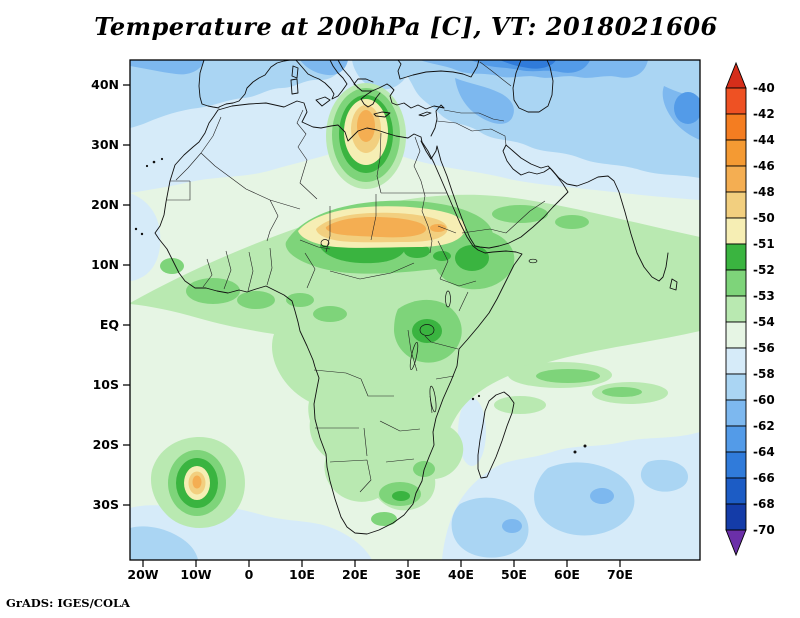 This screenshot has width=800, height=618. What do you see at coordinates (764, 88) in the screenshot?
I see `colorbar-label: -40` at bounding box center [764, 88].